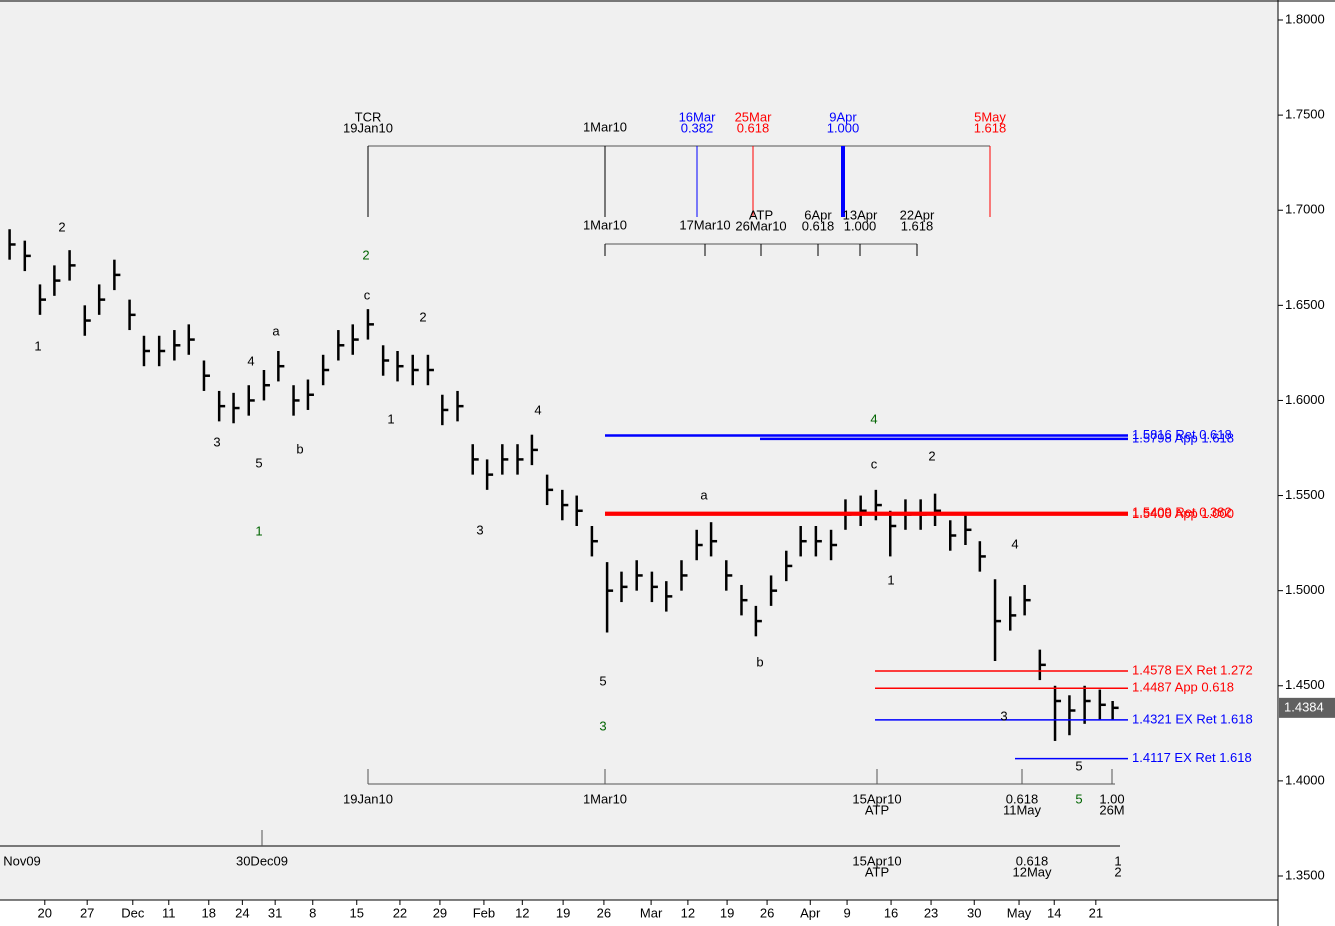  I want to click on y-tick-label: 1.8000, so click(1305, 18).